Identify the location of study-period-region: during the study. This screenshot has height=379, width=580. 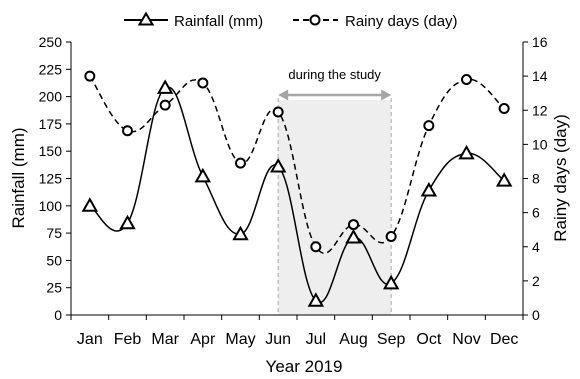
(334, 191).